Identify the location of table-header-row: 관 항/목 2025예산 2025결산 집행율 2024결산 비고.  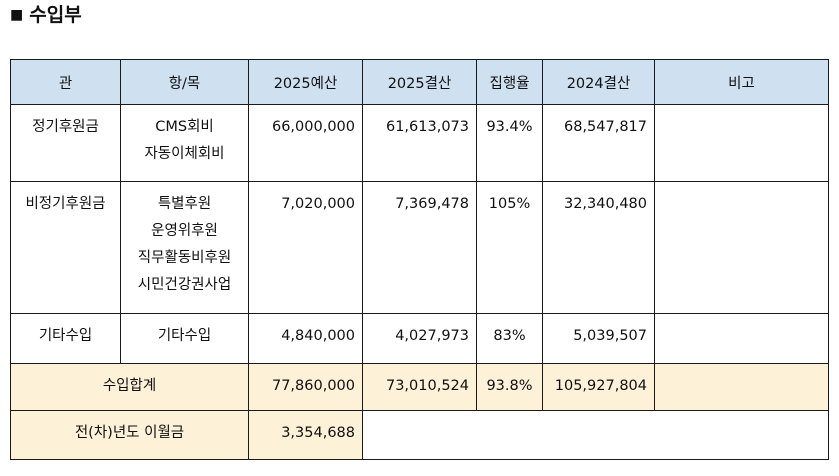
(419, 82).